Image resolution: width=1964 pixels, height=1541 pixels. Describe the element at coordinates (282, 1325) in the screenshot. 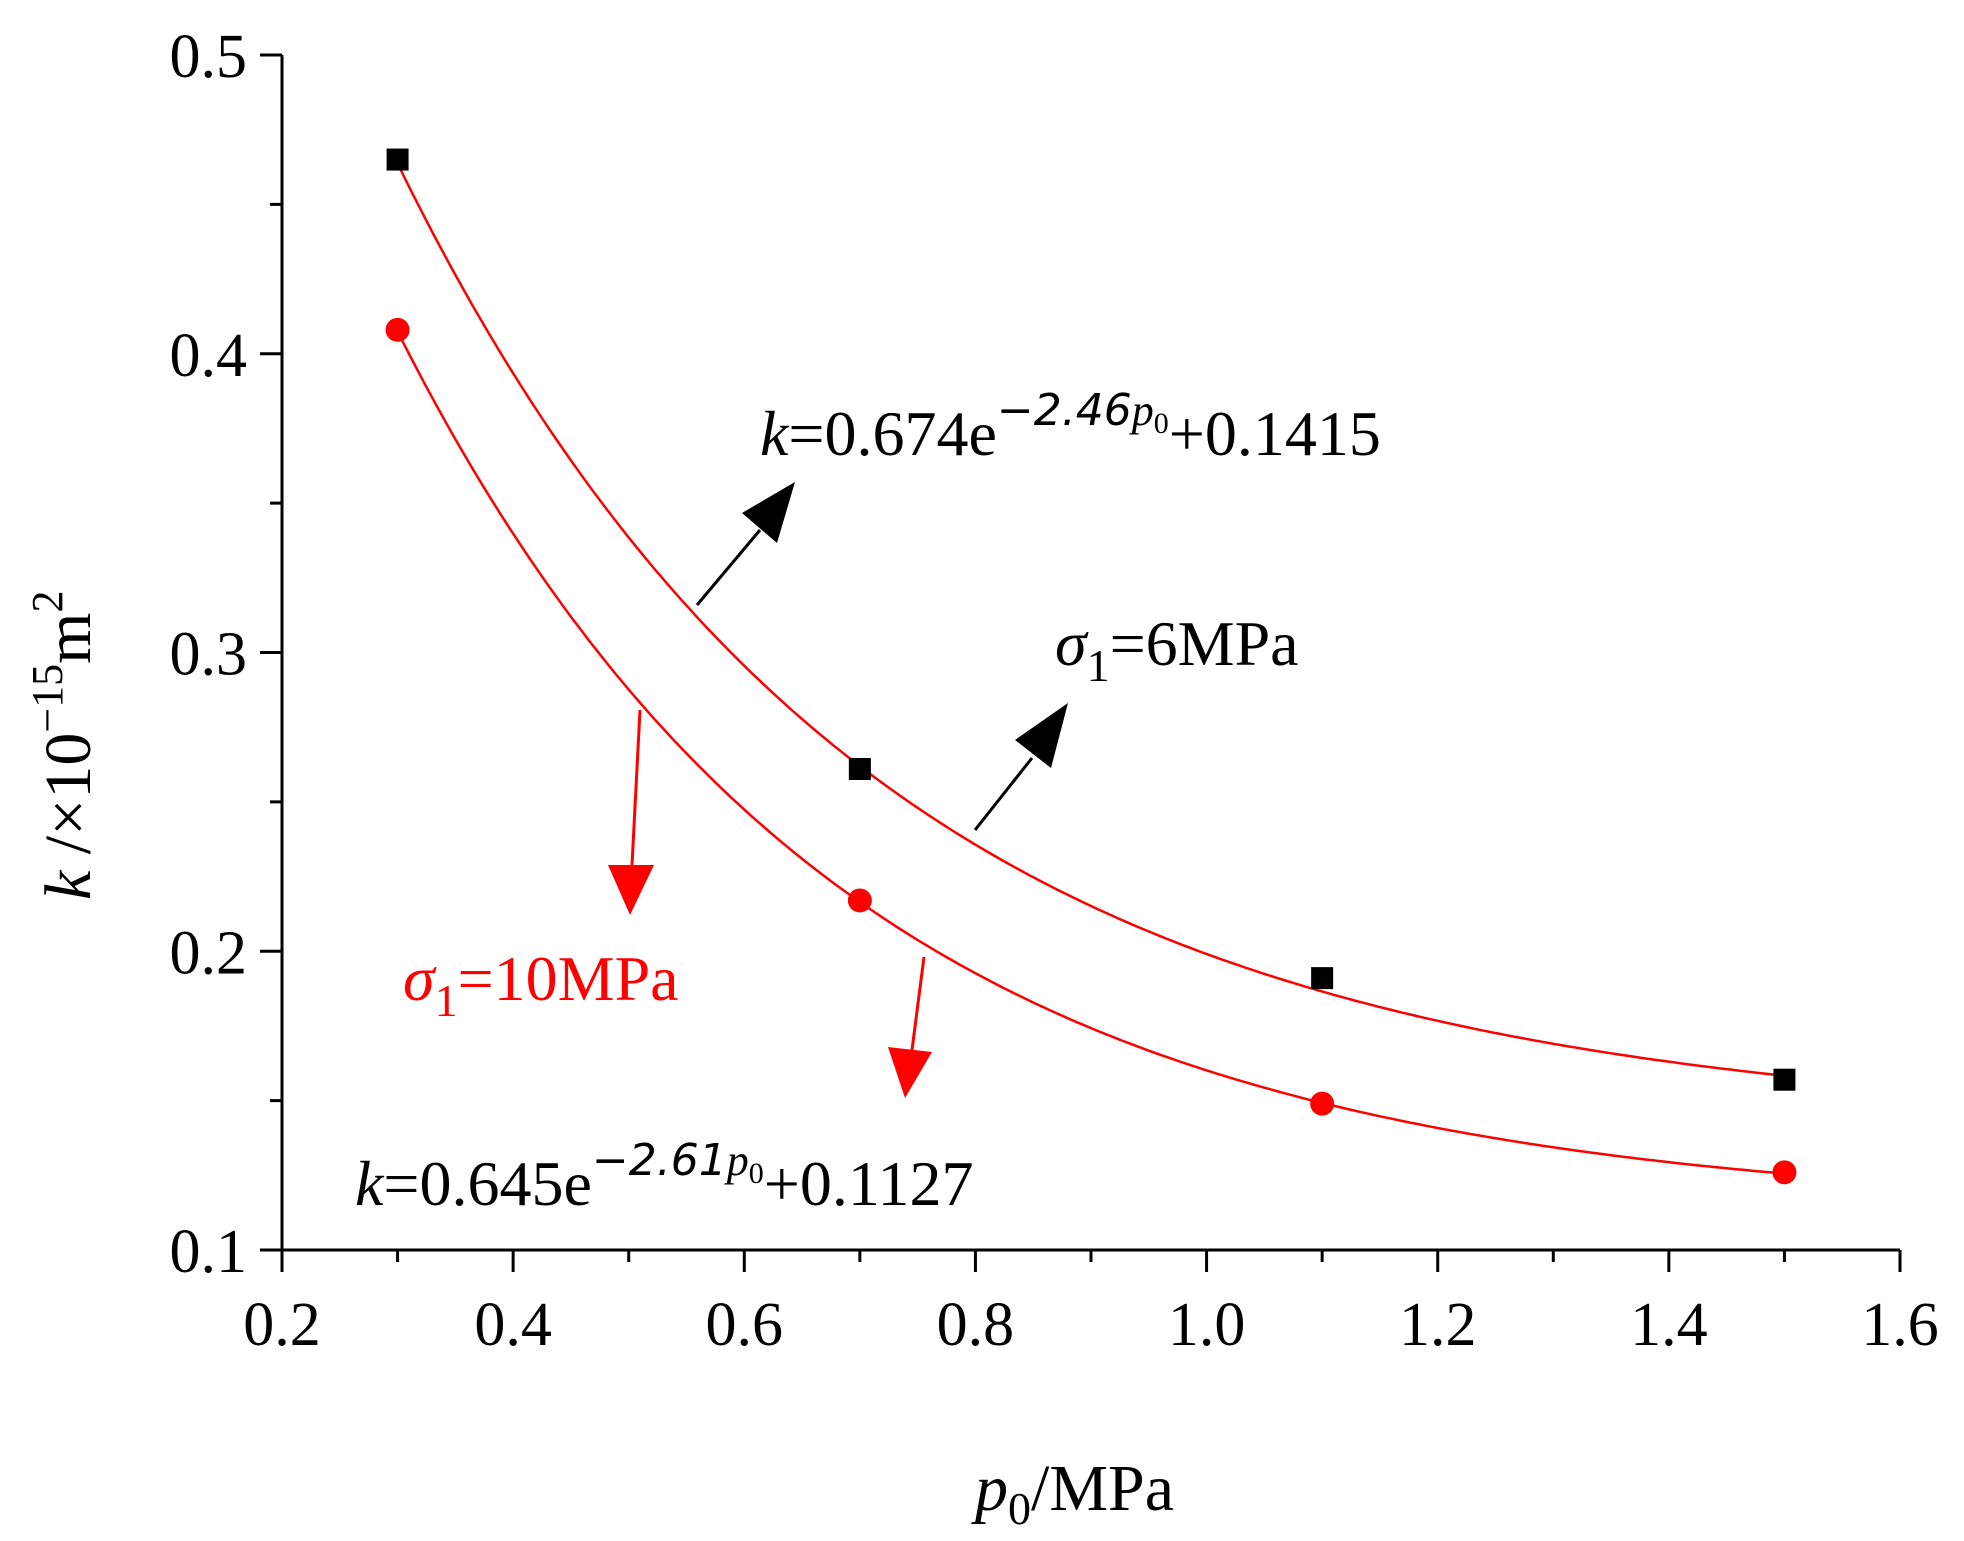

I see `x-tick-label: 0.2` at that location.